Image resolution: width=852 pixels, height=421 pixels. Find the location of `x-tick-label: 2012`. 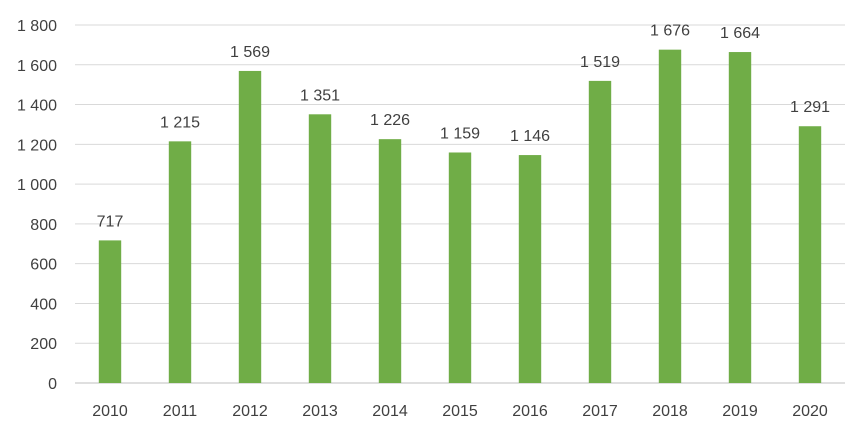

x-tick-label: 2012 is located at coordinates (250, 411).